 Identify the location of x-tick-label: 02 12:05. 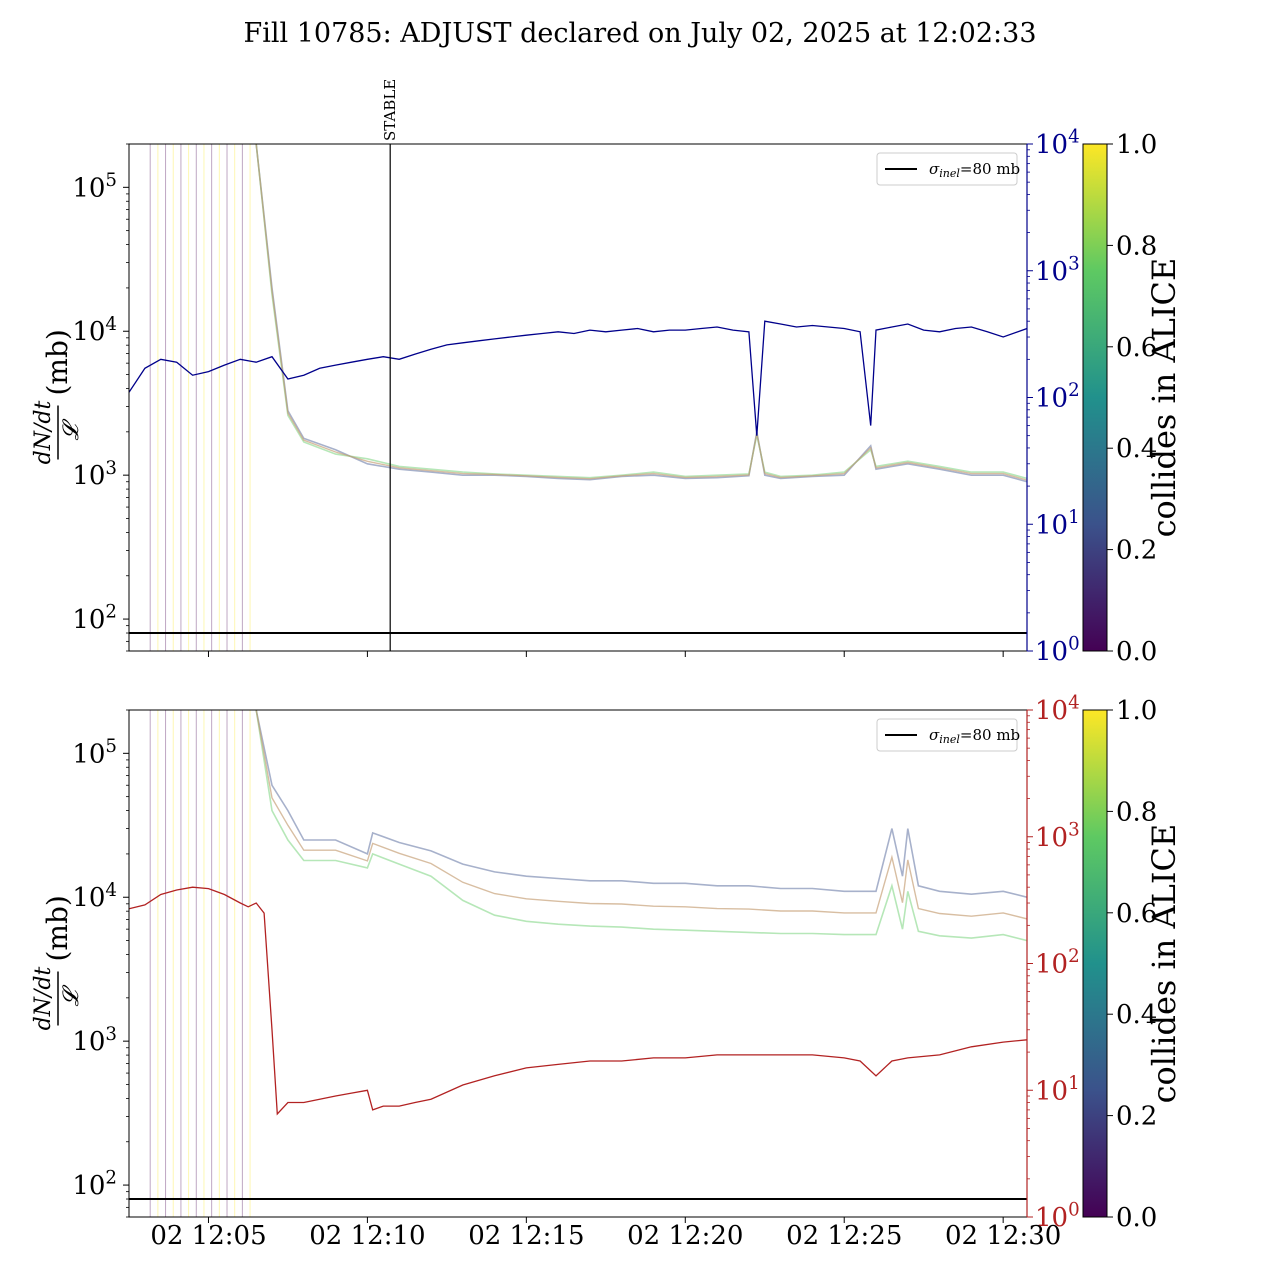
(208, 1236).